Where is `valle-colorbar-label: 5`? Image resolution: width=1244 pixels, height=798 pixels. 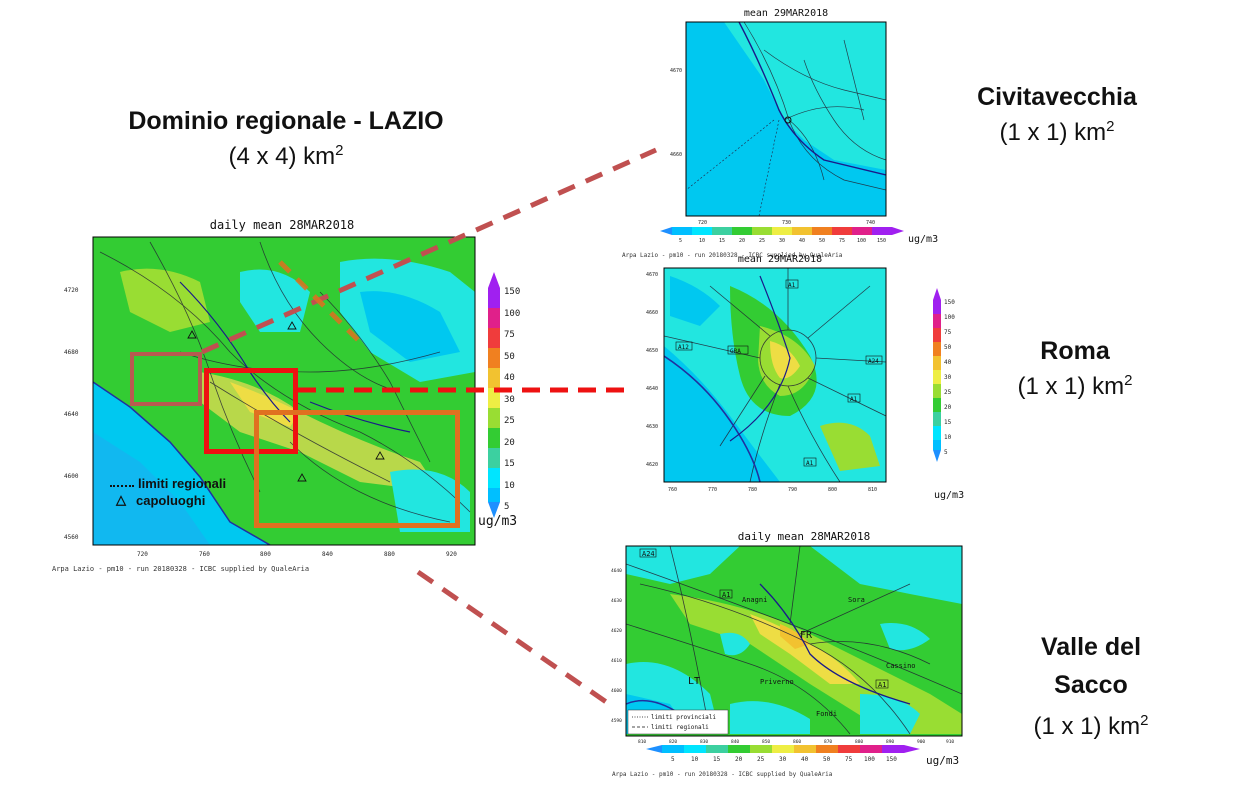 valle-colorbar-label: 5 is located at coordinates (673, 759).